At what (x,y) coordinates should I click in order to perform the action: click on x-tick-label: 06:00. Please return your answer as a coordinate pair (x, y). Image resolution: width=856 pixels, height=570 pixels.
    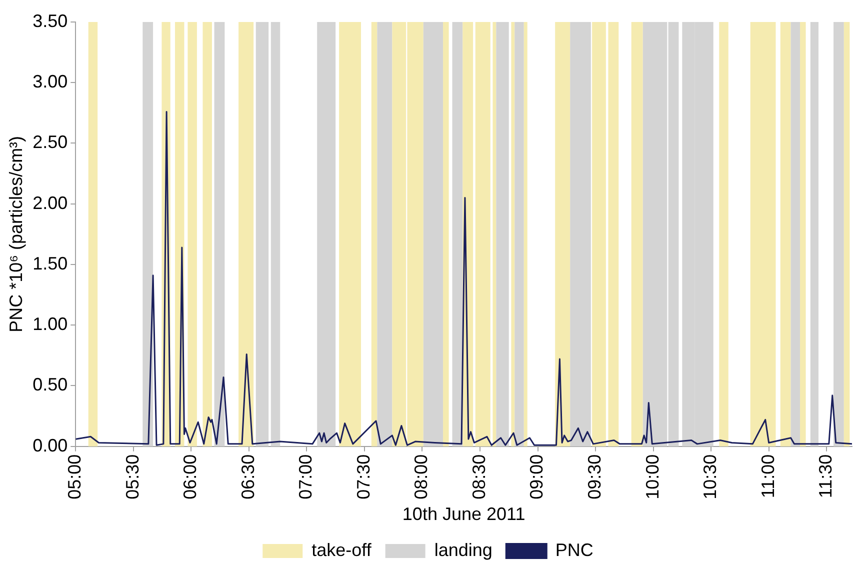
    Looking at the image, I should click on (190, 477).